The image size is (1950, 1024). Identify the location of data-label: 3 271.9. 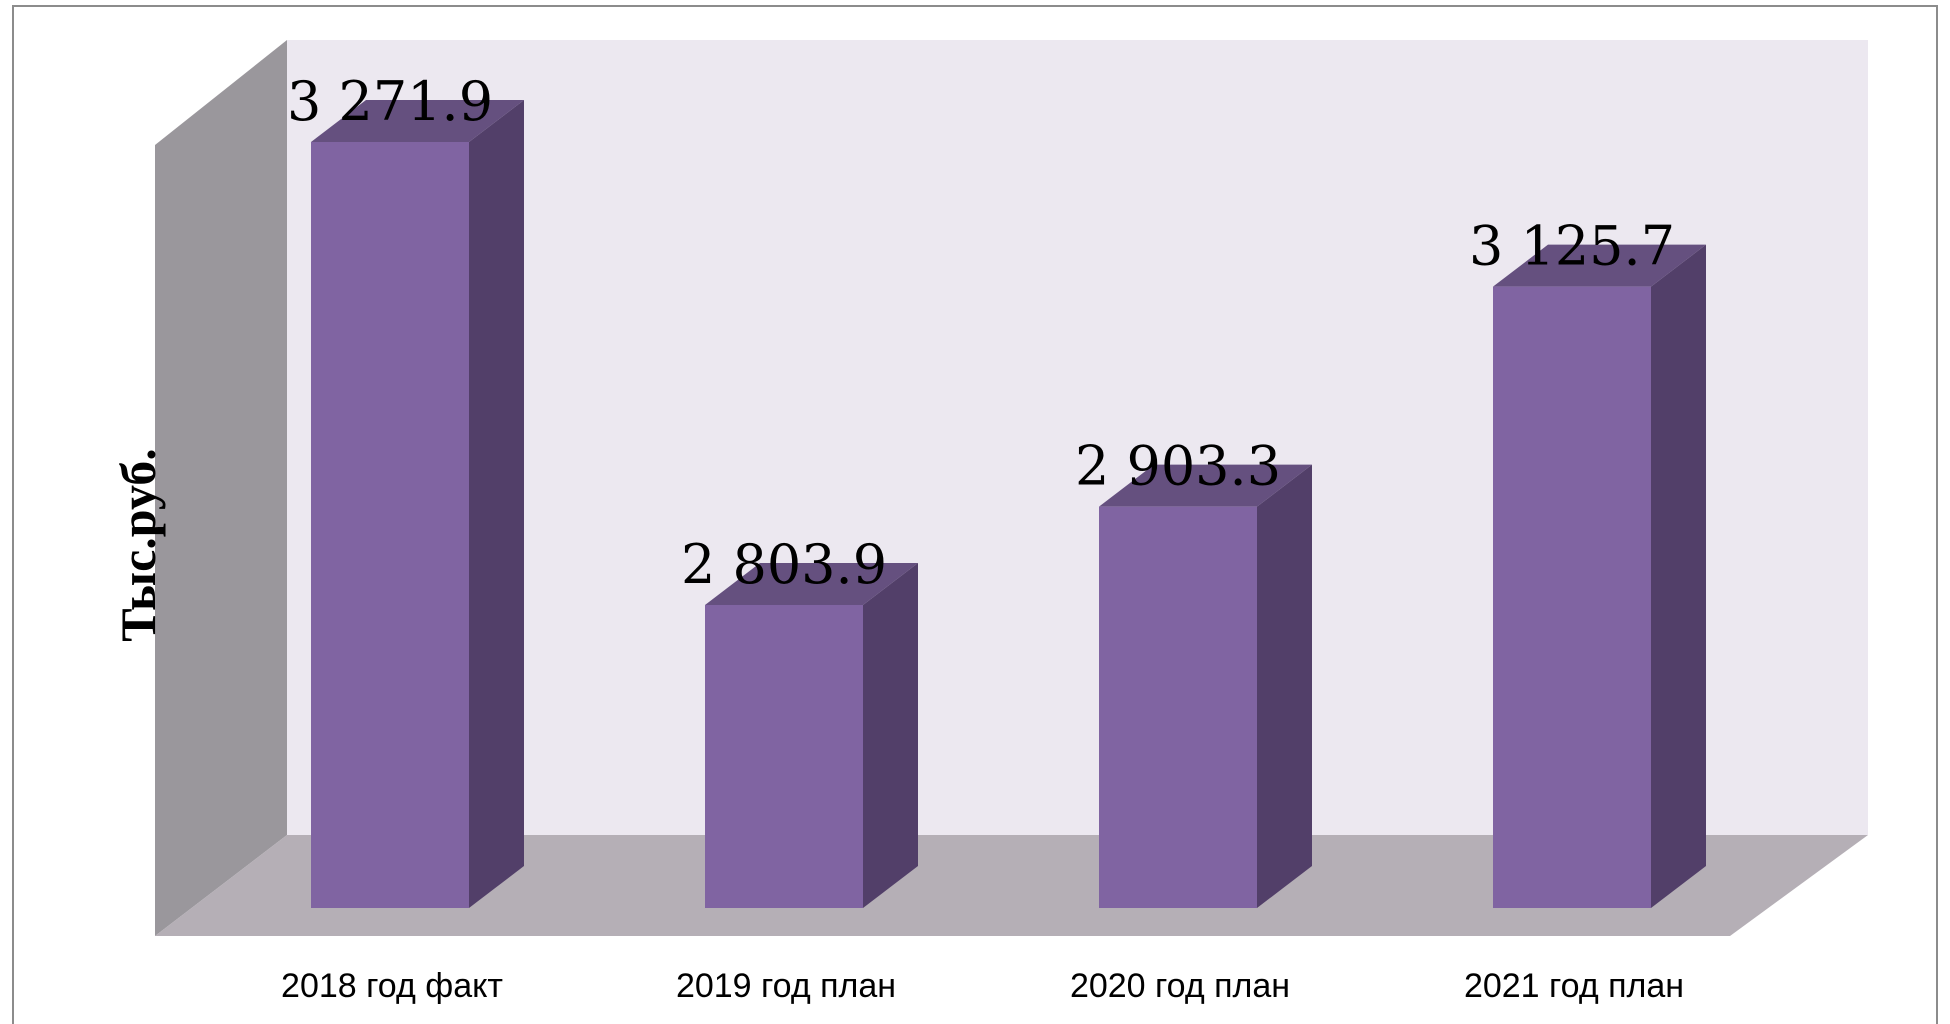
(390, 101).